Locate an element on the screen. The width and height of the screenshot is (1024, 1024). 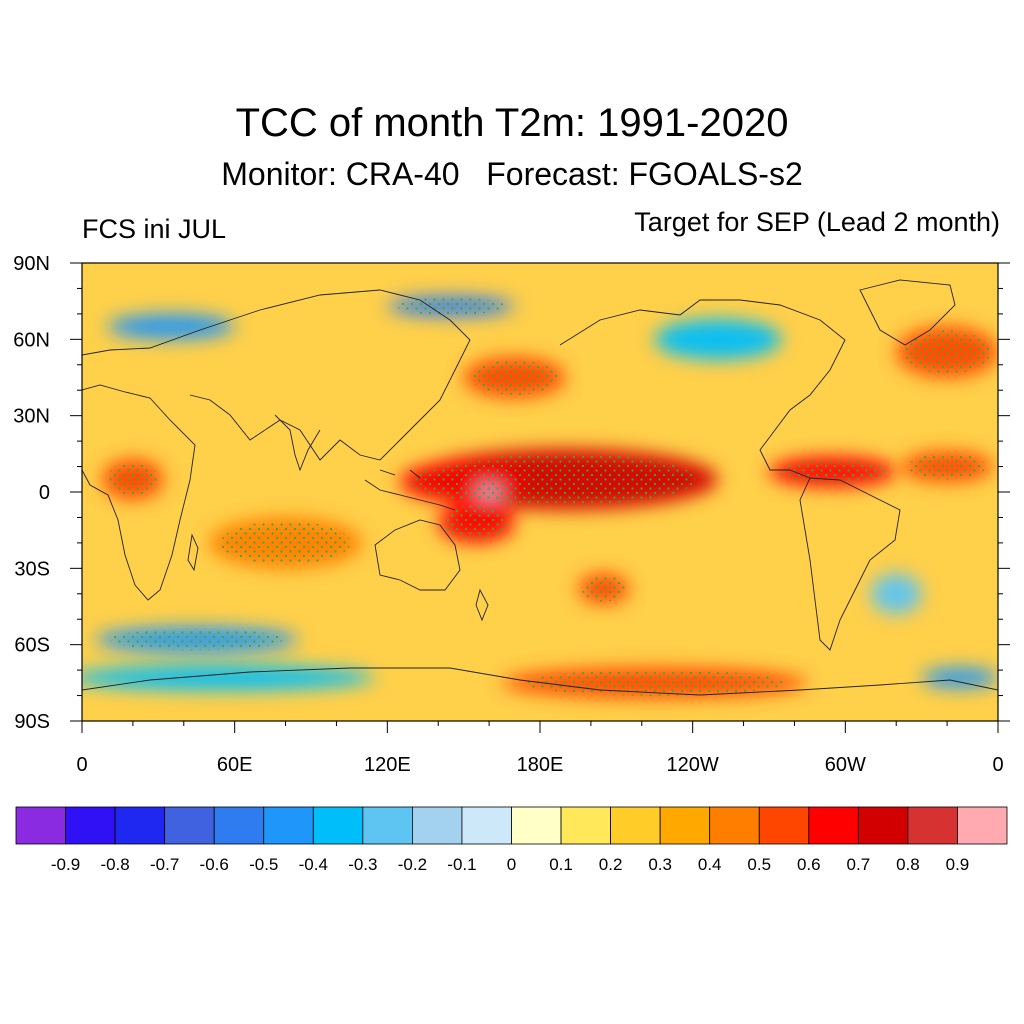
colorbar-label: 0.7 is located at coordinates (859, 864).